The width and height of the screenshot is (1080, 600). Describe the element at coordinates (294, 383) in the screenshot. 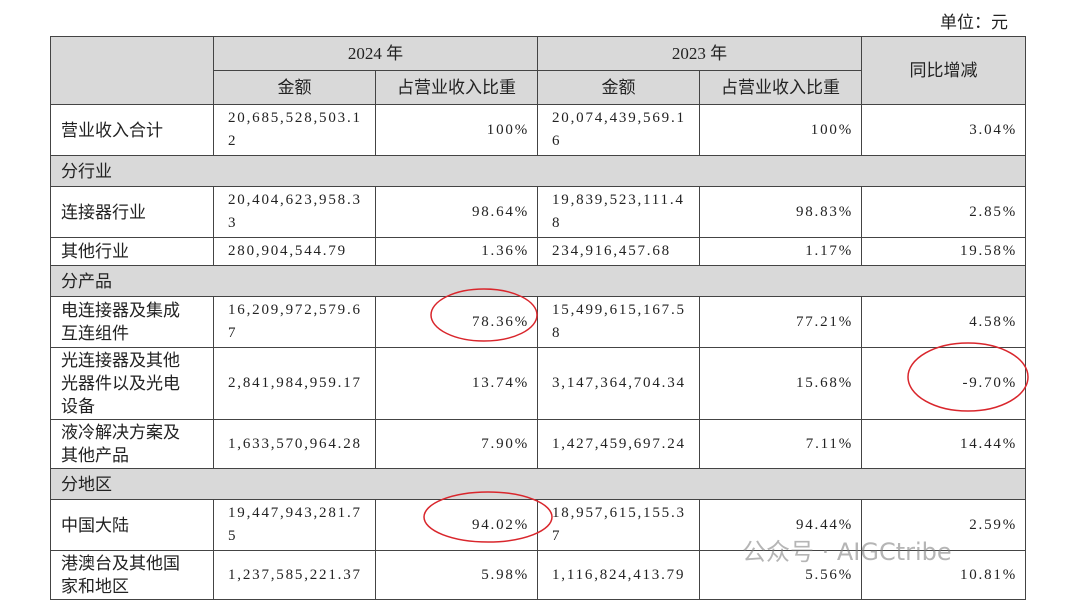

I see `amount-cell: 2,841,984,959.17` at that location.